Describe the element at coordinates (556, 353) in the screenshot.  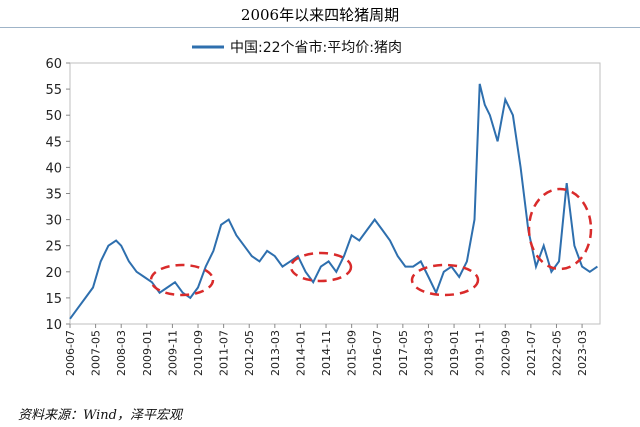
I see `x-tick-label: 2022-05` at that location.